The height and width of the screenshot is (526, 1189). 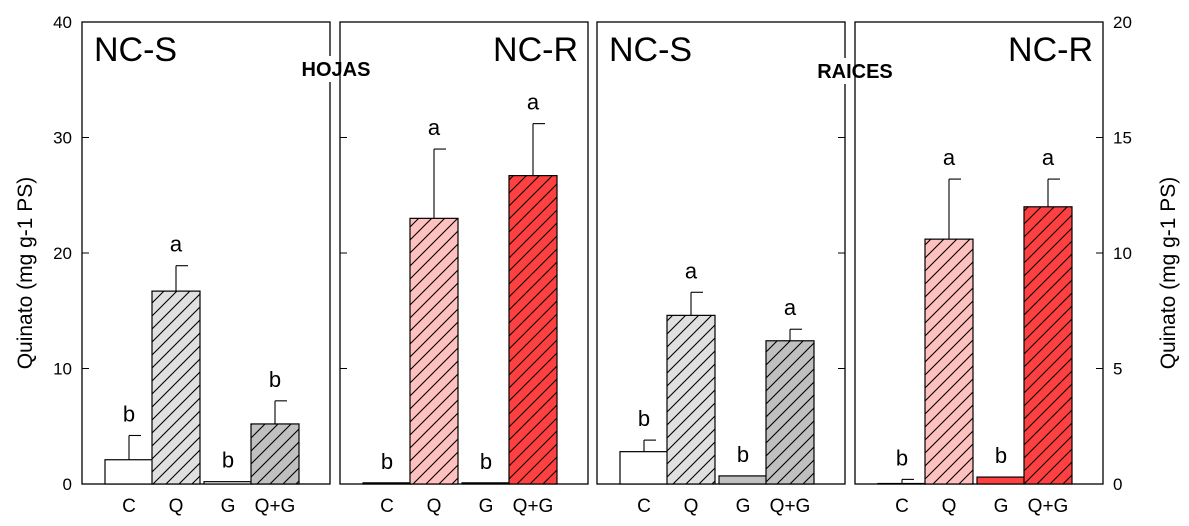 I want to click on y-tick-label: 40, so click(x=62, y=22).